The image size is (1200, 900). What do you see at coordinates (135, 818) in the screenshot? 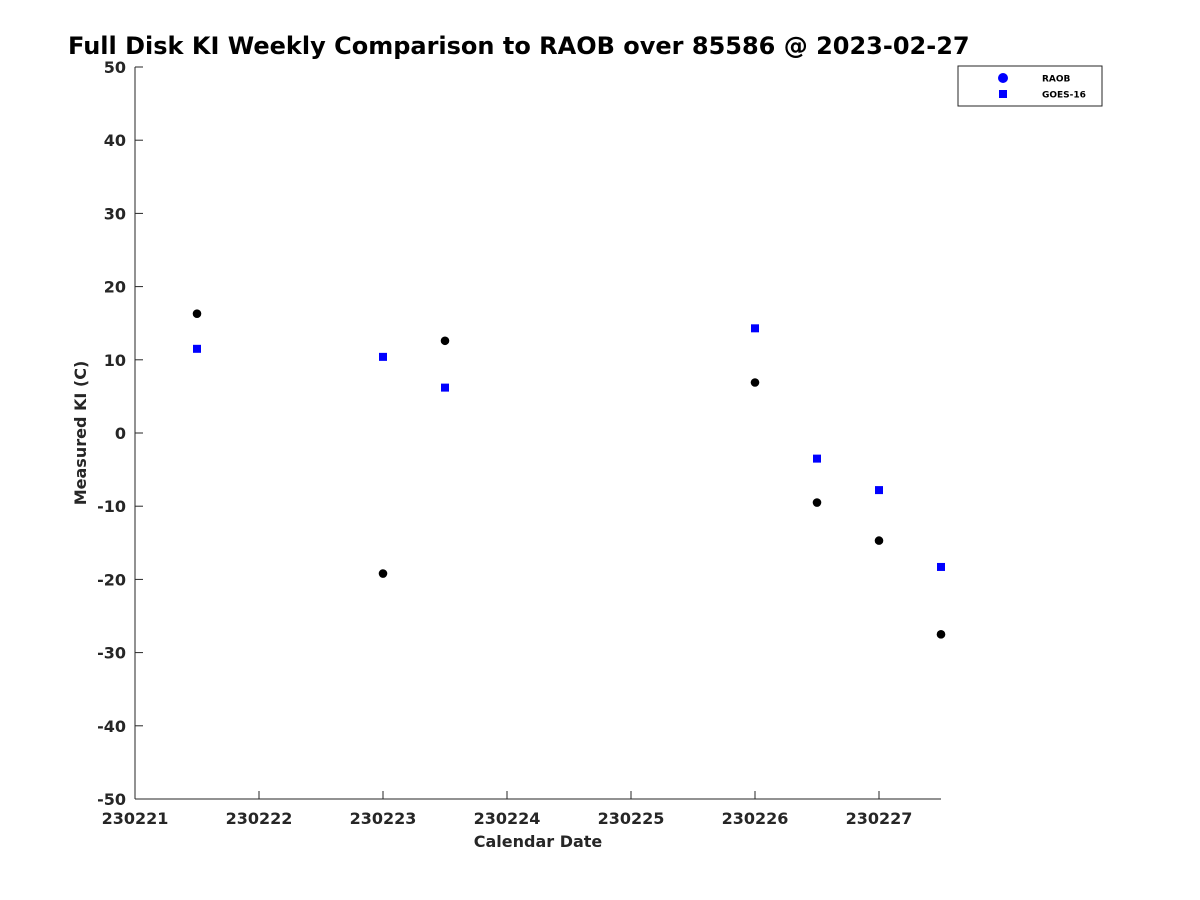
I see `x-tick-label: 230221` at bounding box center [135, 818].